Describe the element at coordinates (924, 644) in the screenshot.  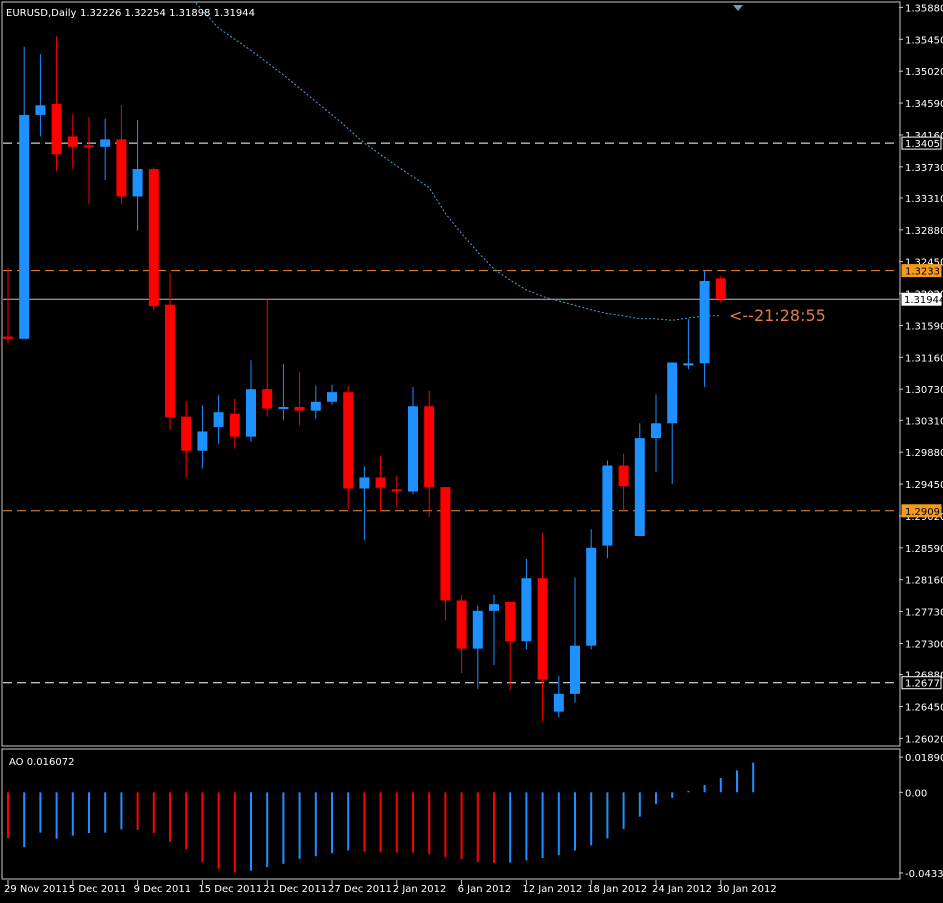
I see `price-tick-label: 1.27300` at that location.